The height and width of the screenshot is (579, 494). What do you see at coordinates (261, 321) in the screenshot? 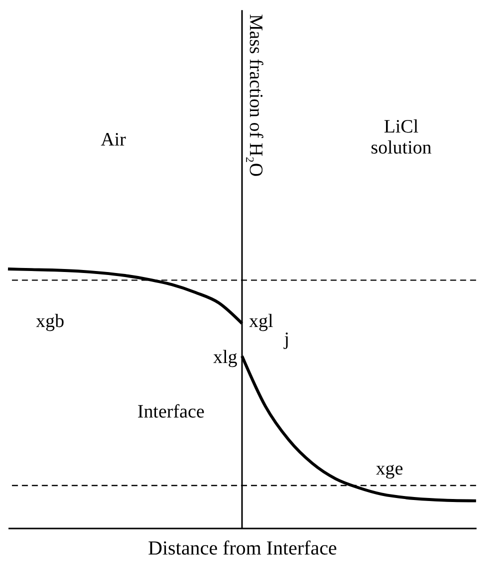
I see `annotation: xgl` at bounding box center [261, 321].